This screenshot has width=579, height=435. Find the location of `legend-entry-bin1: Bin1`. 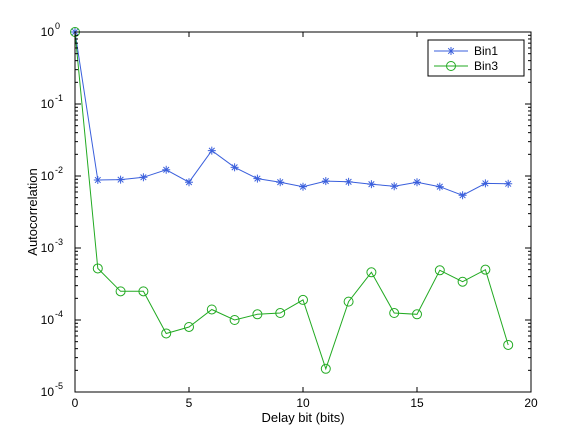

legend-entry-bin1: Bin1 is located at coordinates (466, 51).